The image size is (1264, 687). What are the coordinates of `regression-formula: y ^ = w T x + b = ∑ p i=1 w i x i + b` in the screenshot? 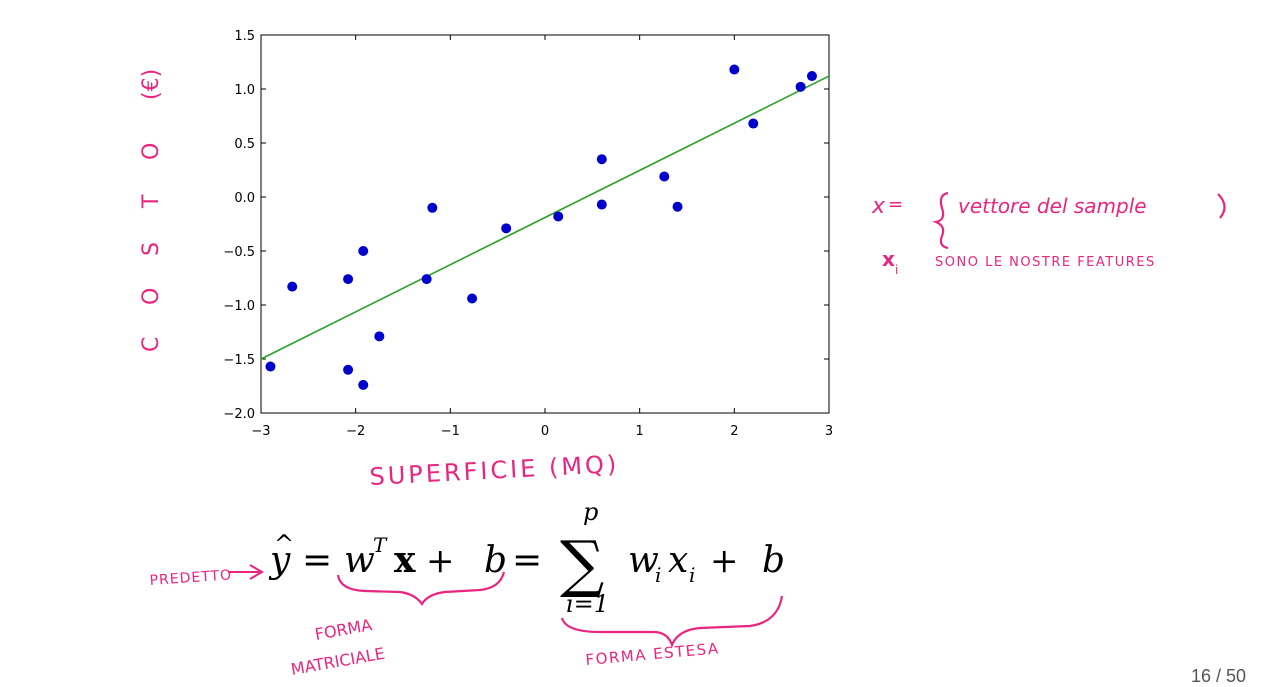 It's located at (526, 558).